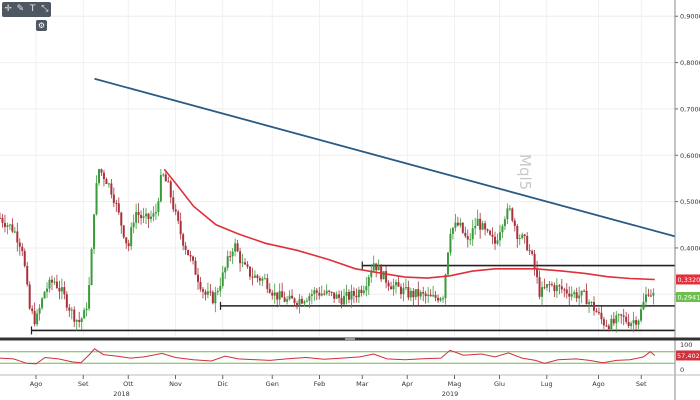  Describe the element at coordinates (83, 384) in the screenshot. I see `x-tick-label: Set` at that location.